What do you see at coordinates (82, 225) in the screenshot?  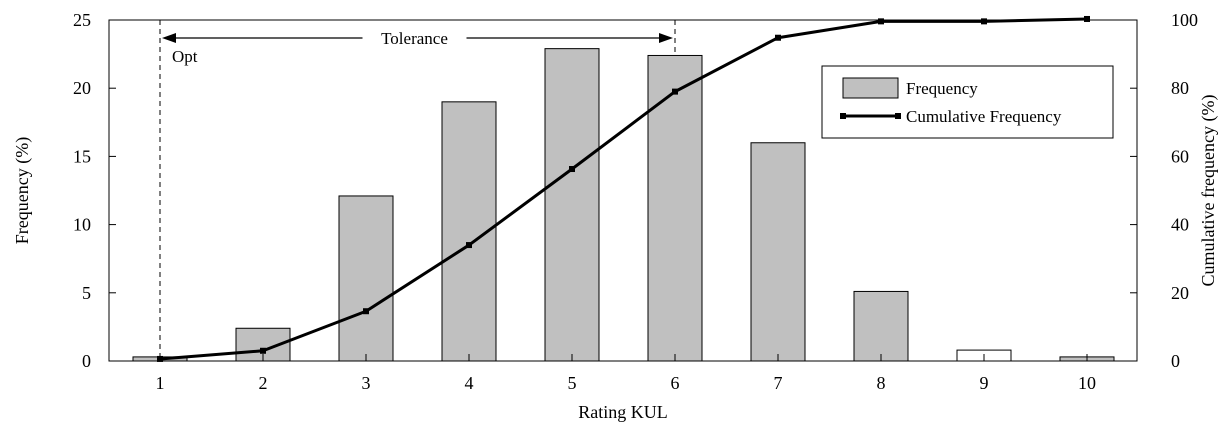 I see `y-tick-label: 10` at bounding box center [82, 225].